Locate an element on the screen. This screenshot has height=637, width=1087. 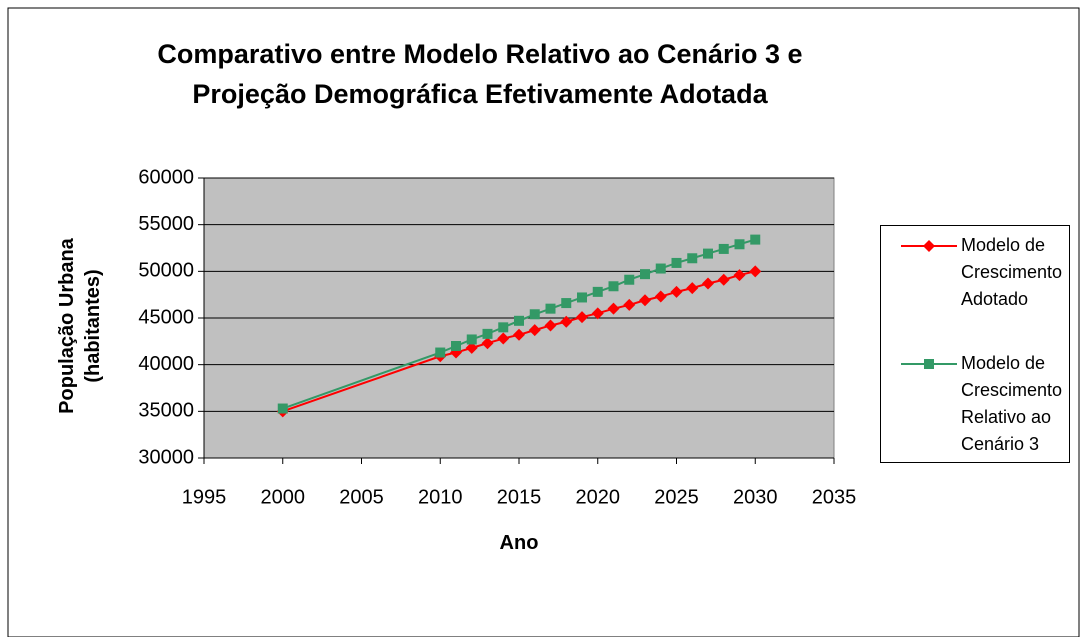
y-tick-label: 55000 is located at coordinates (166, 224).